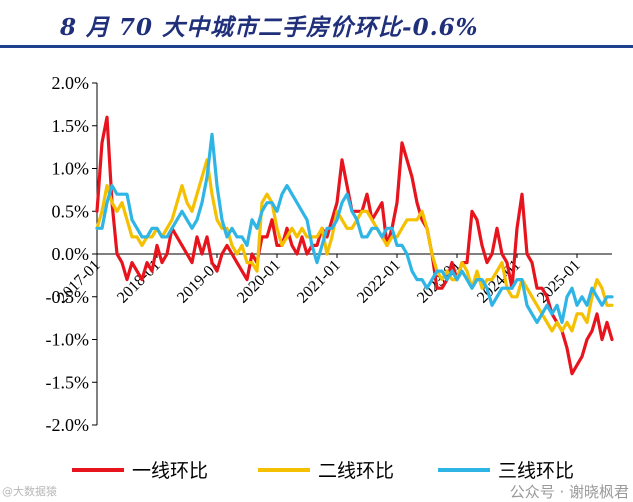 The width and height of the screenshot is (633, 502). I want to click on title-underline, so click(316, 46).